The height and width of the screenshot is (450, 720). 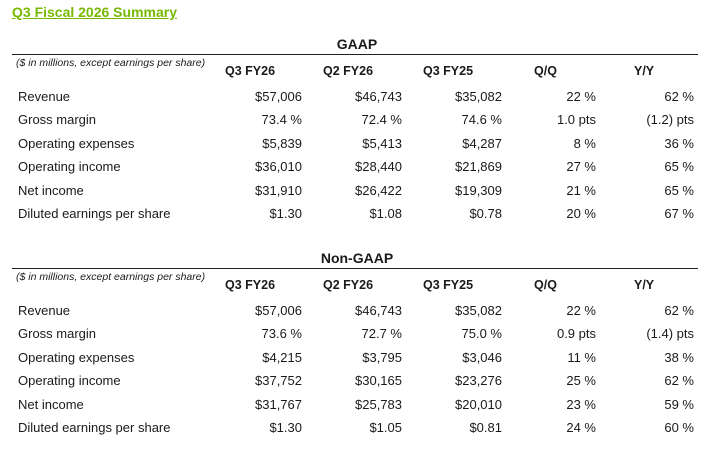 What do you see at coordinates (357, 44) in the screenshot?
I see `gaap-heading: GAAP` at bounding box center [357, 44].